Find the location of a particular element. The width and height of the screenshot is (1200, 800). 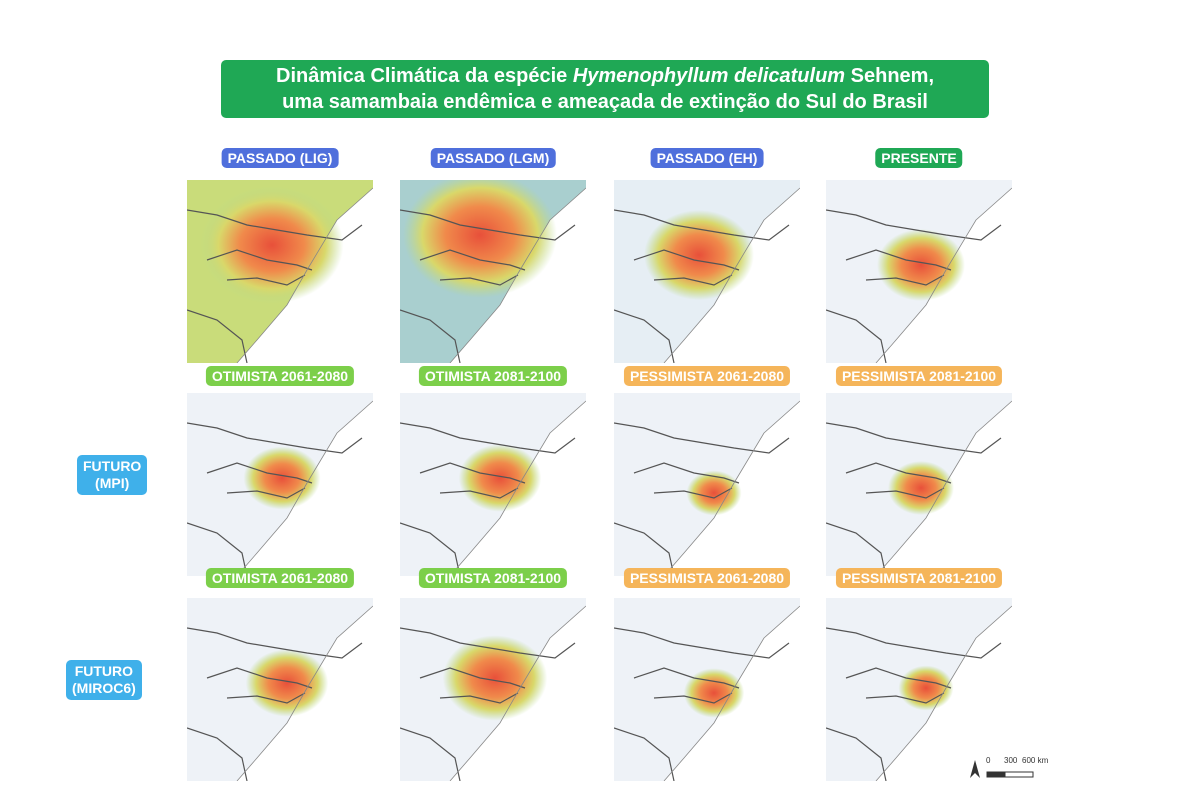

species-name: Hymenophyllum delicatulum is located at coordinates (709, 76).